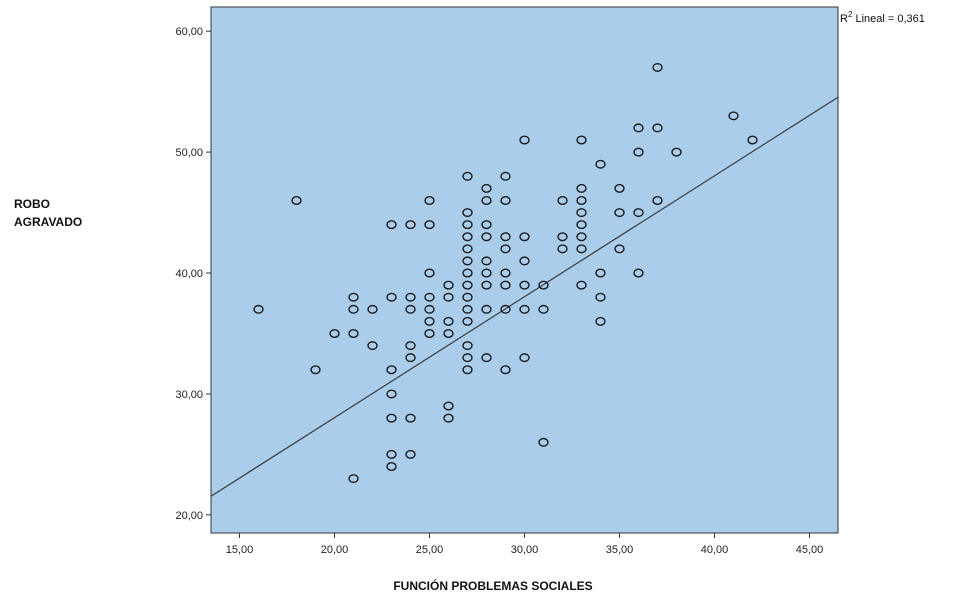 The width and height of the screenshot is (956, 601). What do you see at coordinates (882, 17) in the screenshot?
I see `r2-label: R2 Lineal = 0,361` at bounding box center [882, 17].